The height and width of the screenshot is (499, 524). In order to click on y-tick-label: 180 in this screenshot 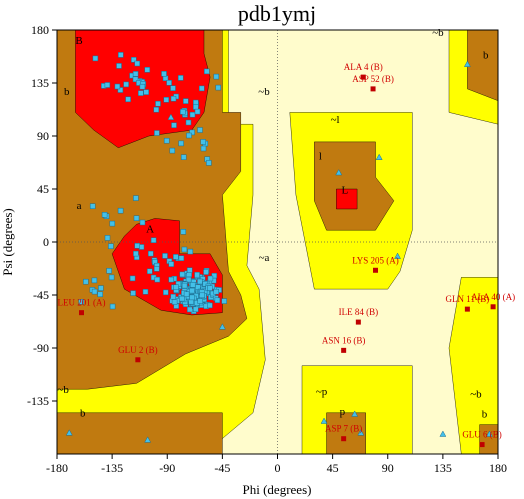, I will do `click(40, 30)`.